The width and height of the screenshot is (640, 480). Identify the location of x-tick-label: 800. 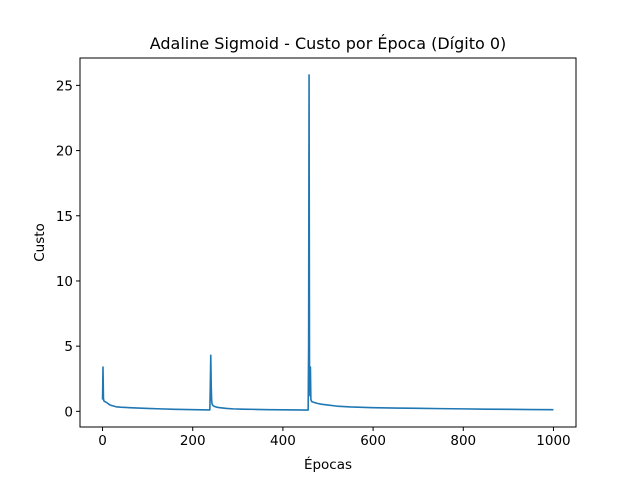
(463, 441).